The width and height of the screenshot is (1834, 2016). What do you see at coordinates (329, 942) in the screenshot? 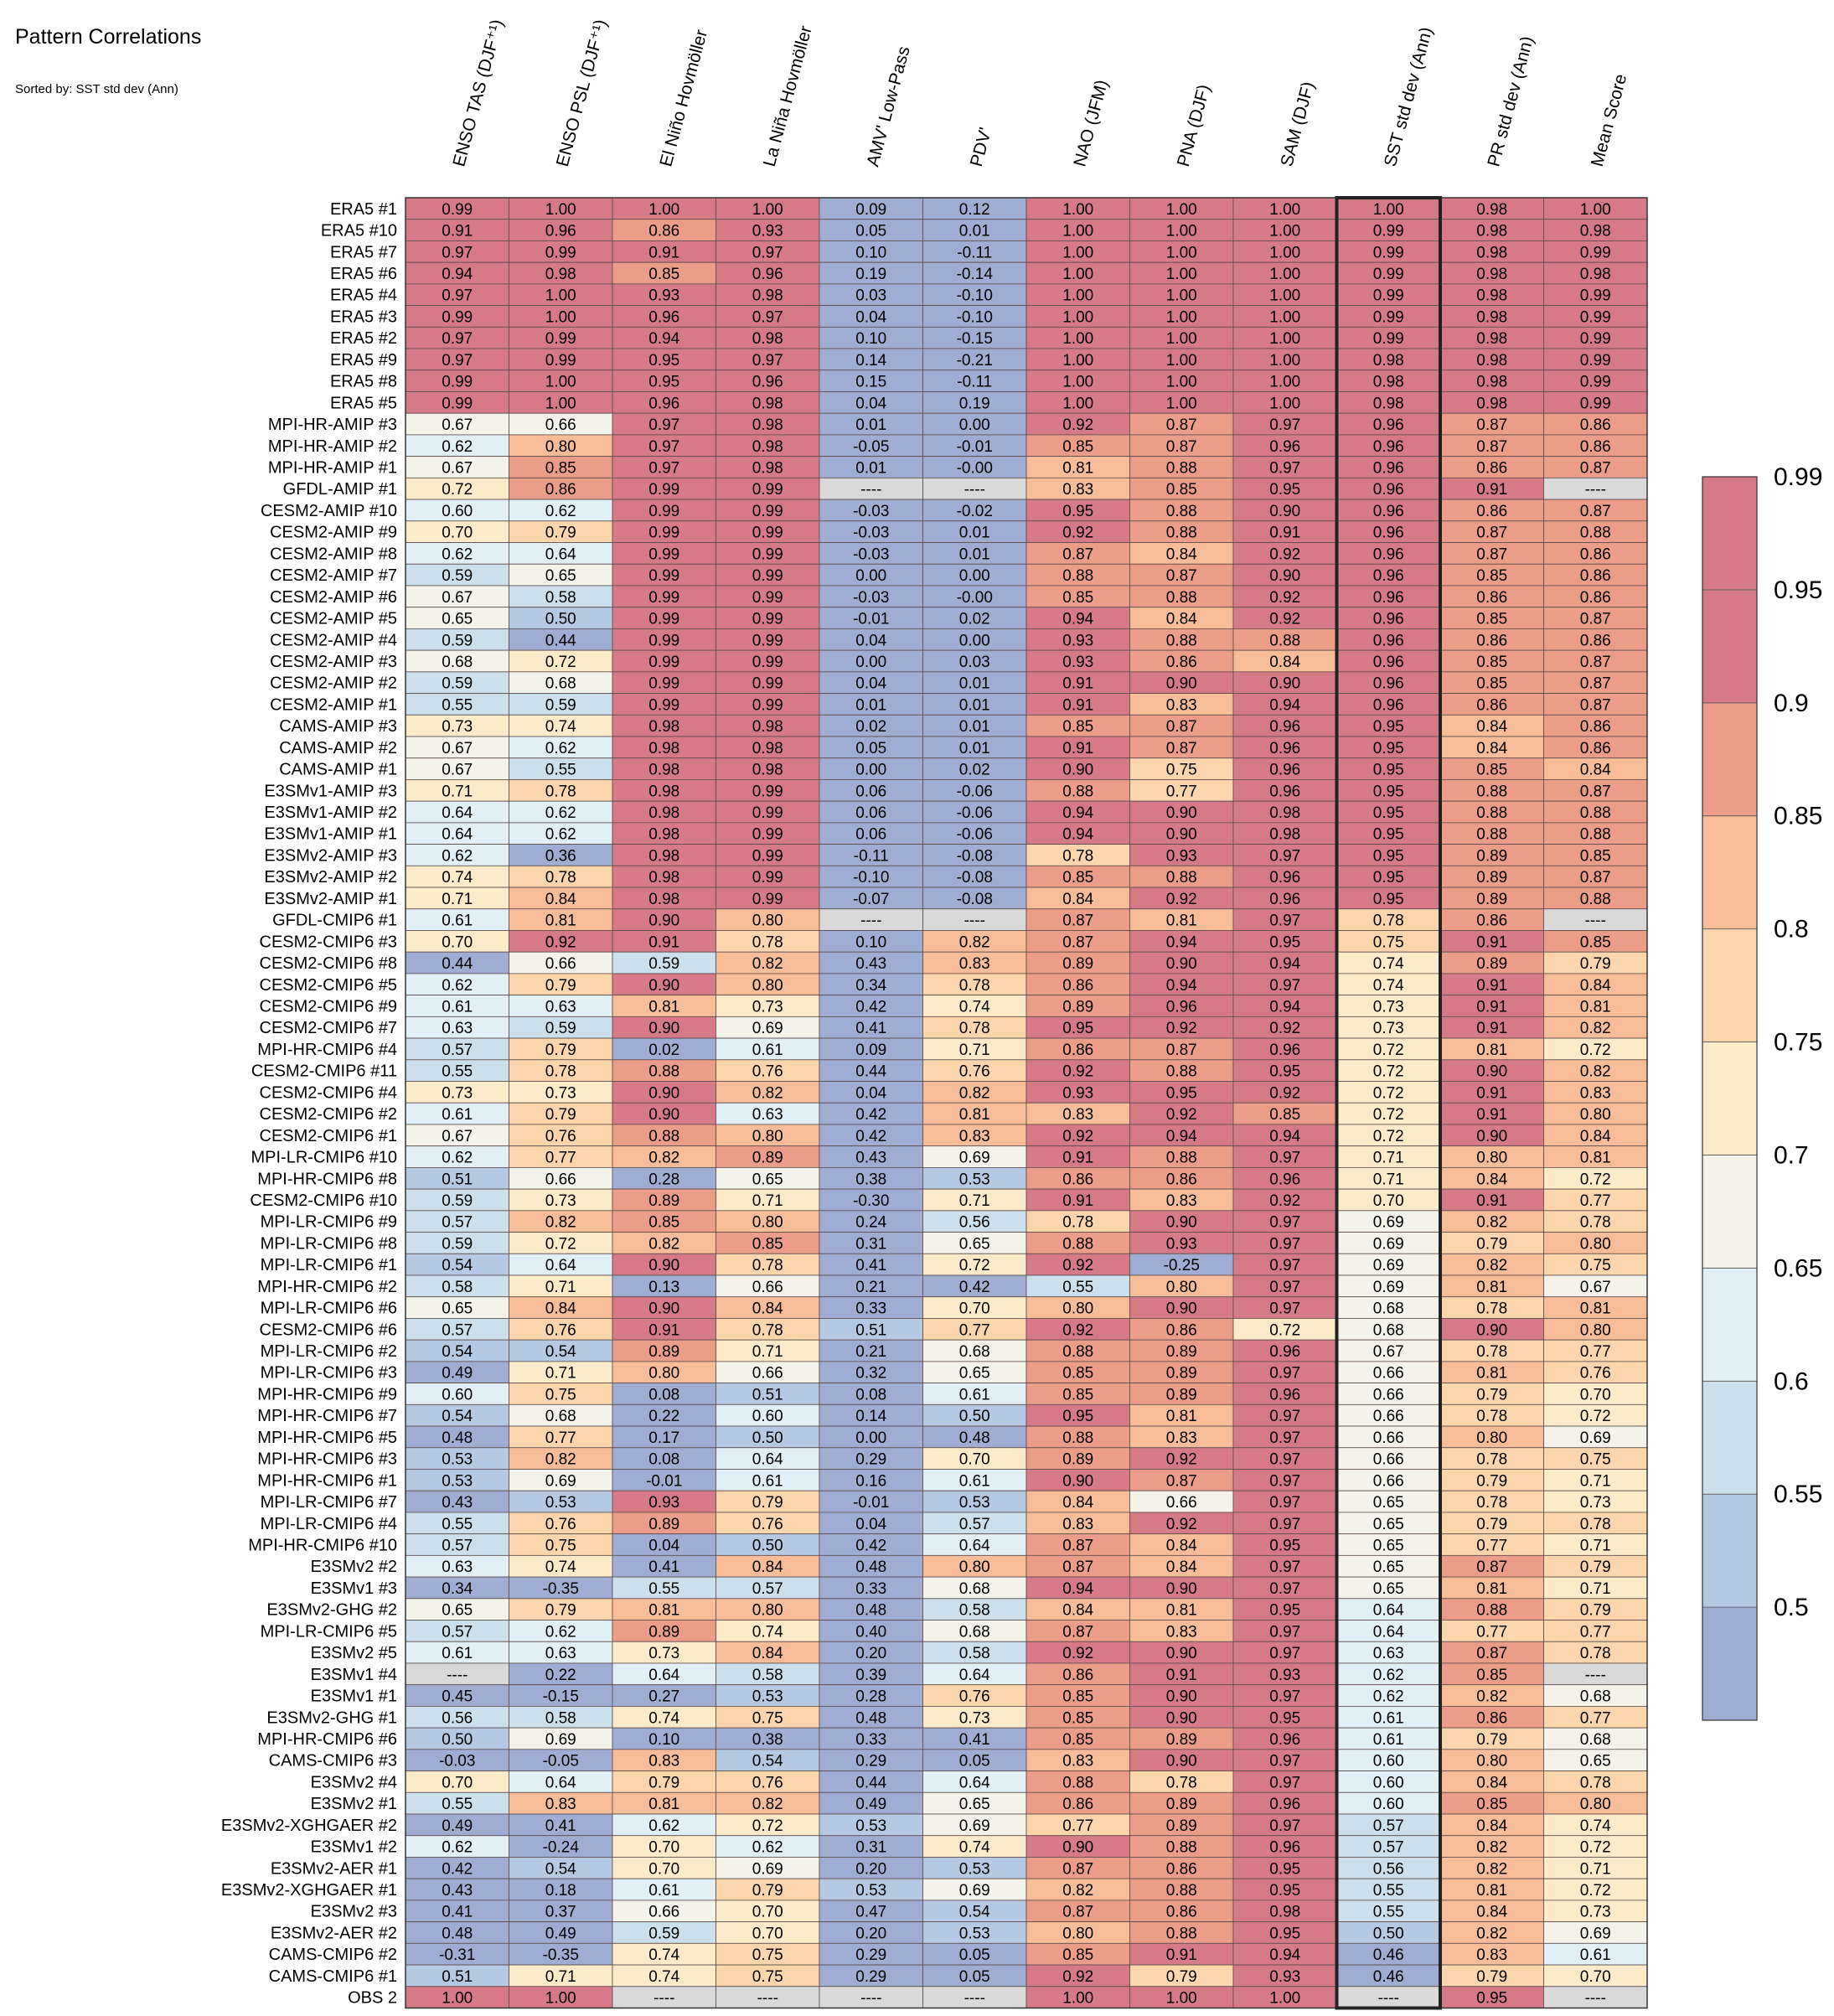
I see `row-label: CESM2-CMIP6 #3` at bounding box center [329, 942].